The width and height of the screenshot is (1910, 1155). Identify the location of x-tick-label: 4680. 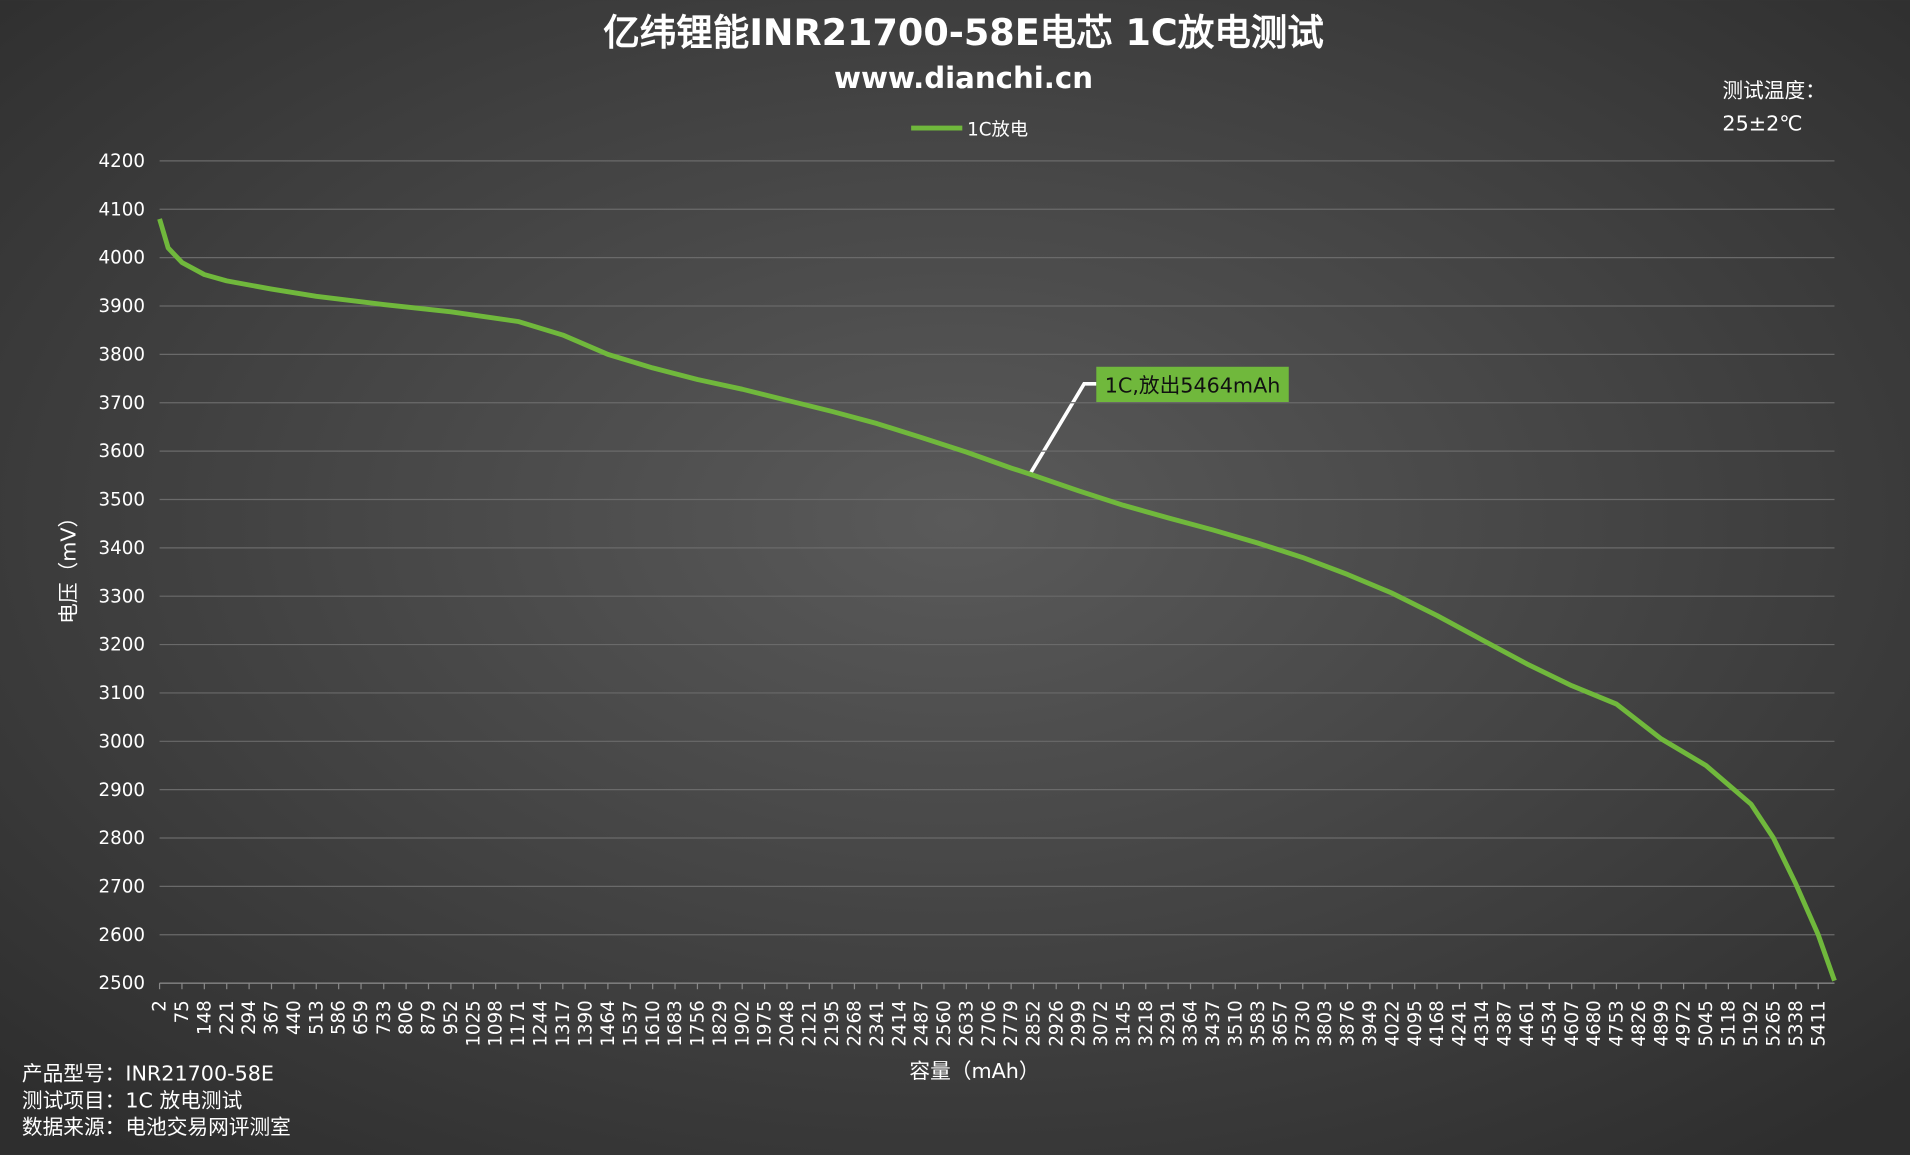
(1594, 1023).